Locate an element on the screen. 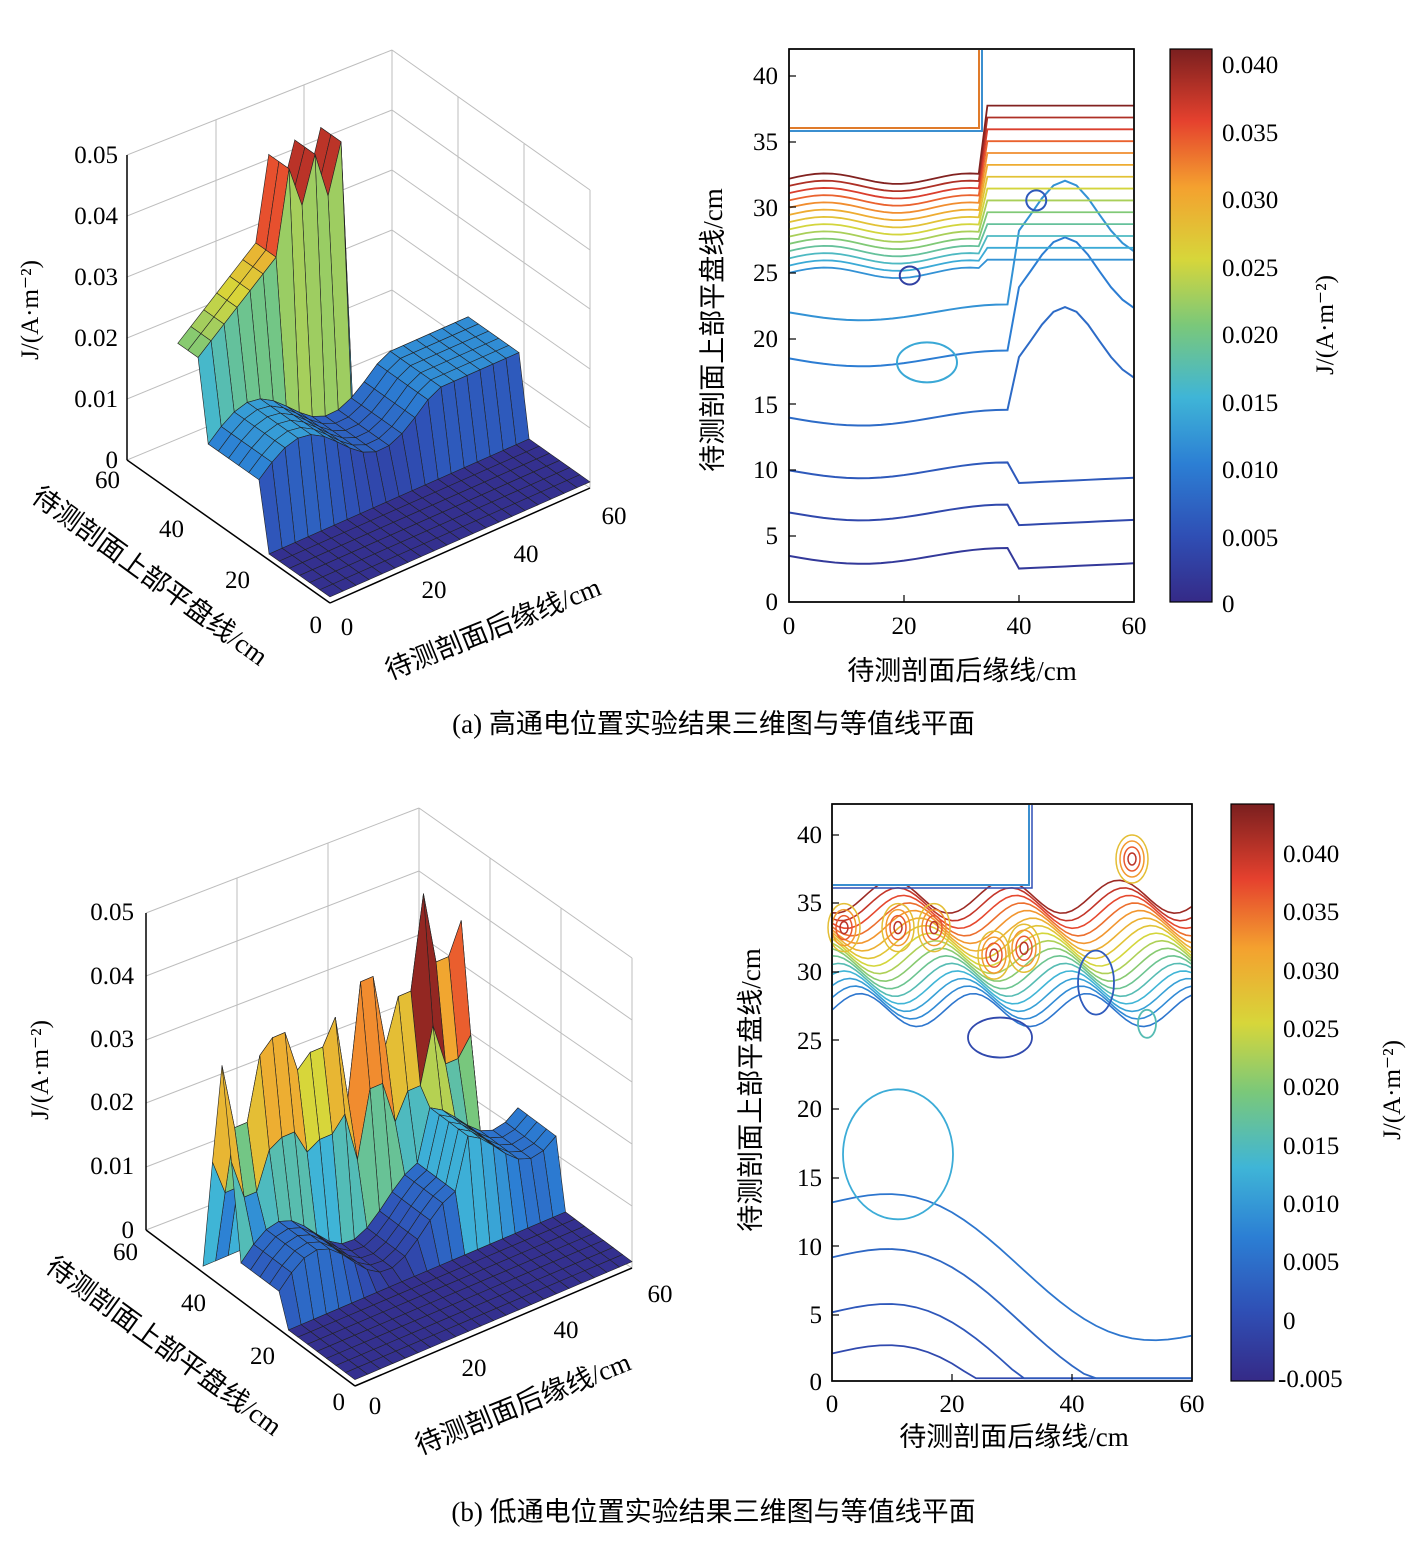 The image size is (1427, 1541). contour-xtick-labels-b: 0 20 40 60 is located at coordinates (1015, 1404).